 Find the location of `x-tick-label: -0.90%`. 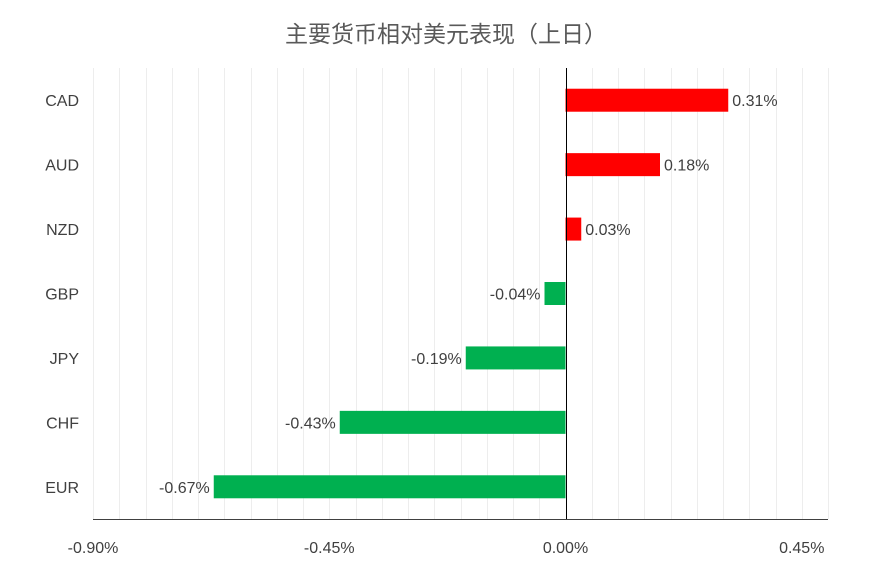

x-tick-label: -0.90% is located at coordinates (93, 548).